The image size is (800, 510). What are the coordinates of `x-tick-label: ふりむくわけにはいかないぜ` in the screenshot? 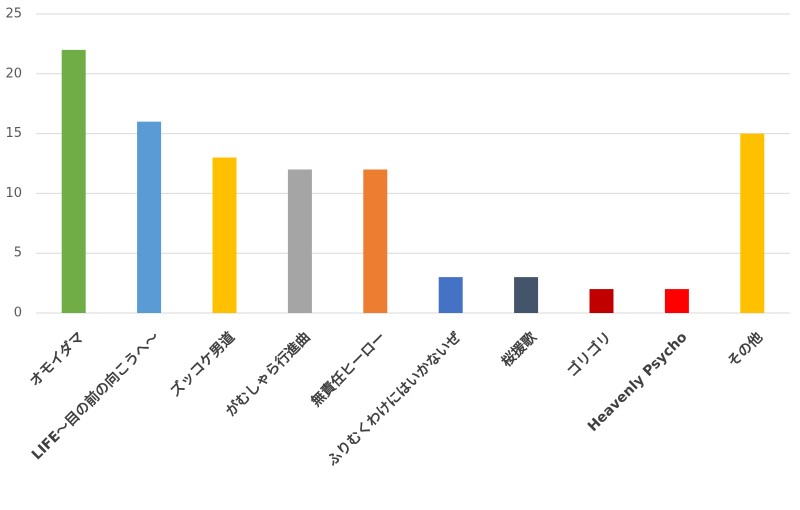 It's located at (394, 399).